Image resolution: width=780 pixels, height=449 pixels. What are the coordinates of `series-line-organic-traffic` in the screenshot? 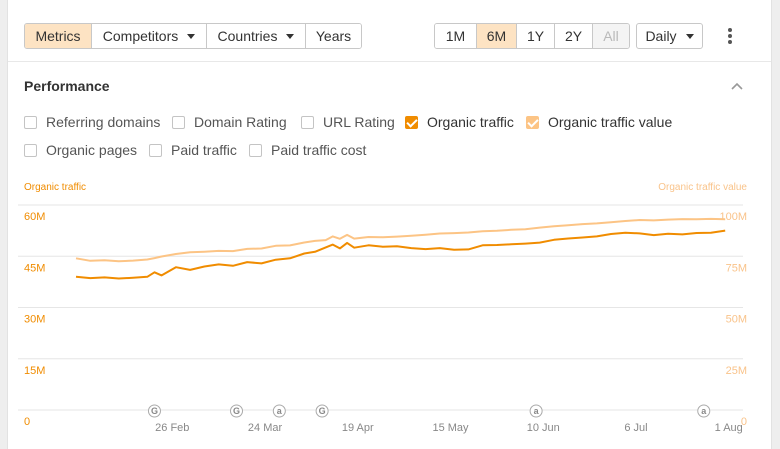 It's located at (400, 254).